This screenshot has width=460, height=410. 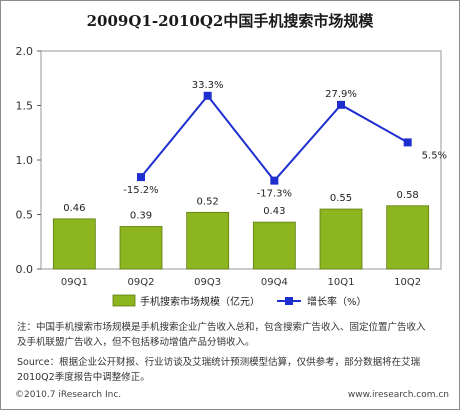 What do you see at coordinates (274, 211) in the screenshot?
I see `bar-value-label: 0.43` at bounding box center [274, 211].